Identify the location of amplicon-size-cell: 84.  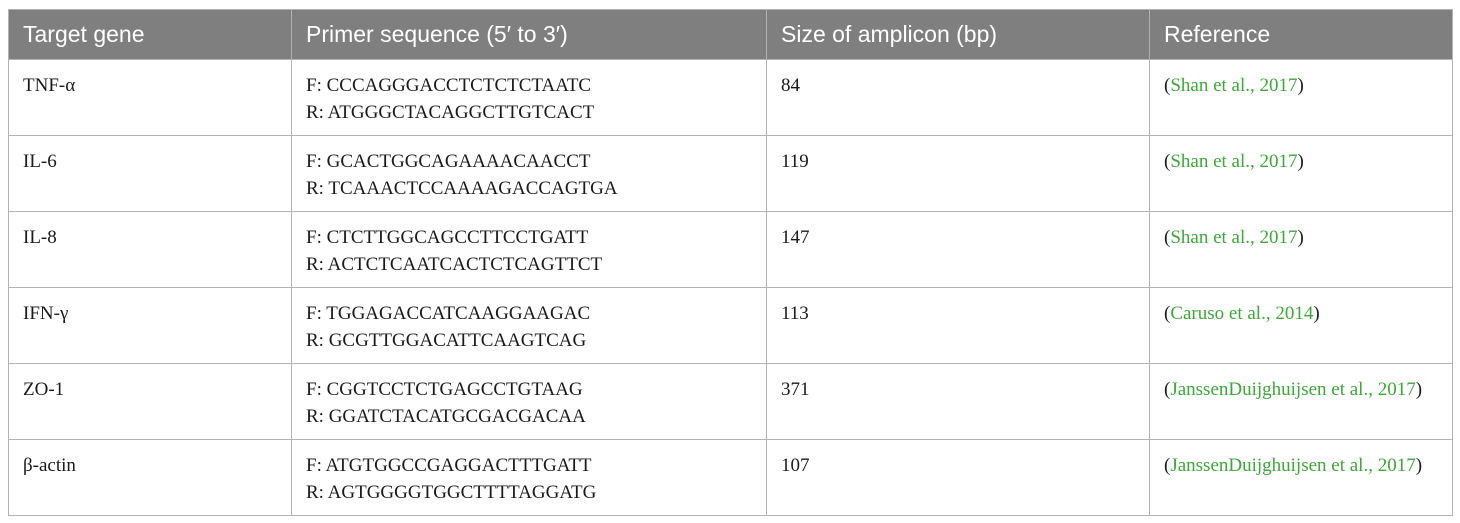
(958, 97).